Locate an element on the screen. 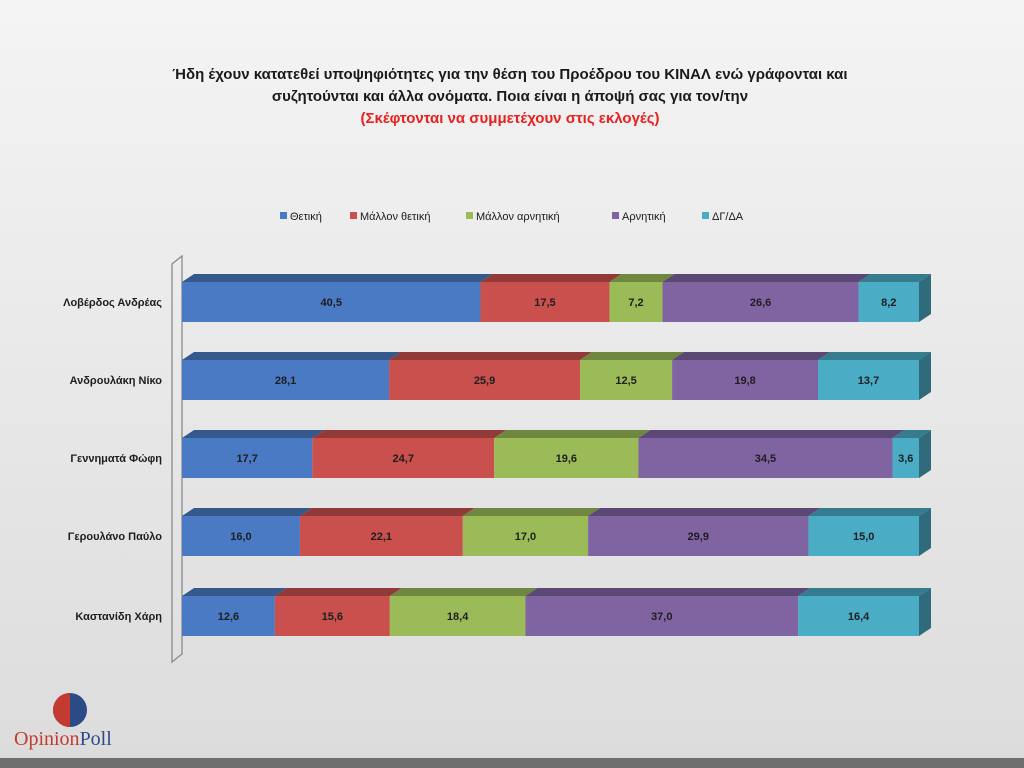  data-label: 28,1 is located at coordinates (285, 381).